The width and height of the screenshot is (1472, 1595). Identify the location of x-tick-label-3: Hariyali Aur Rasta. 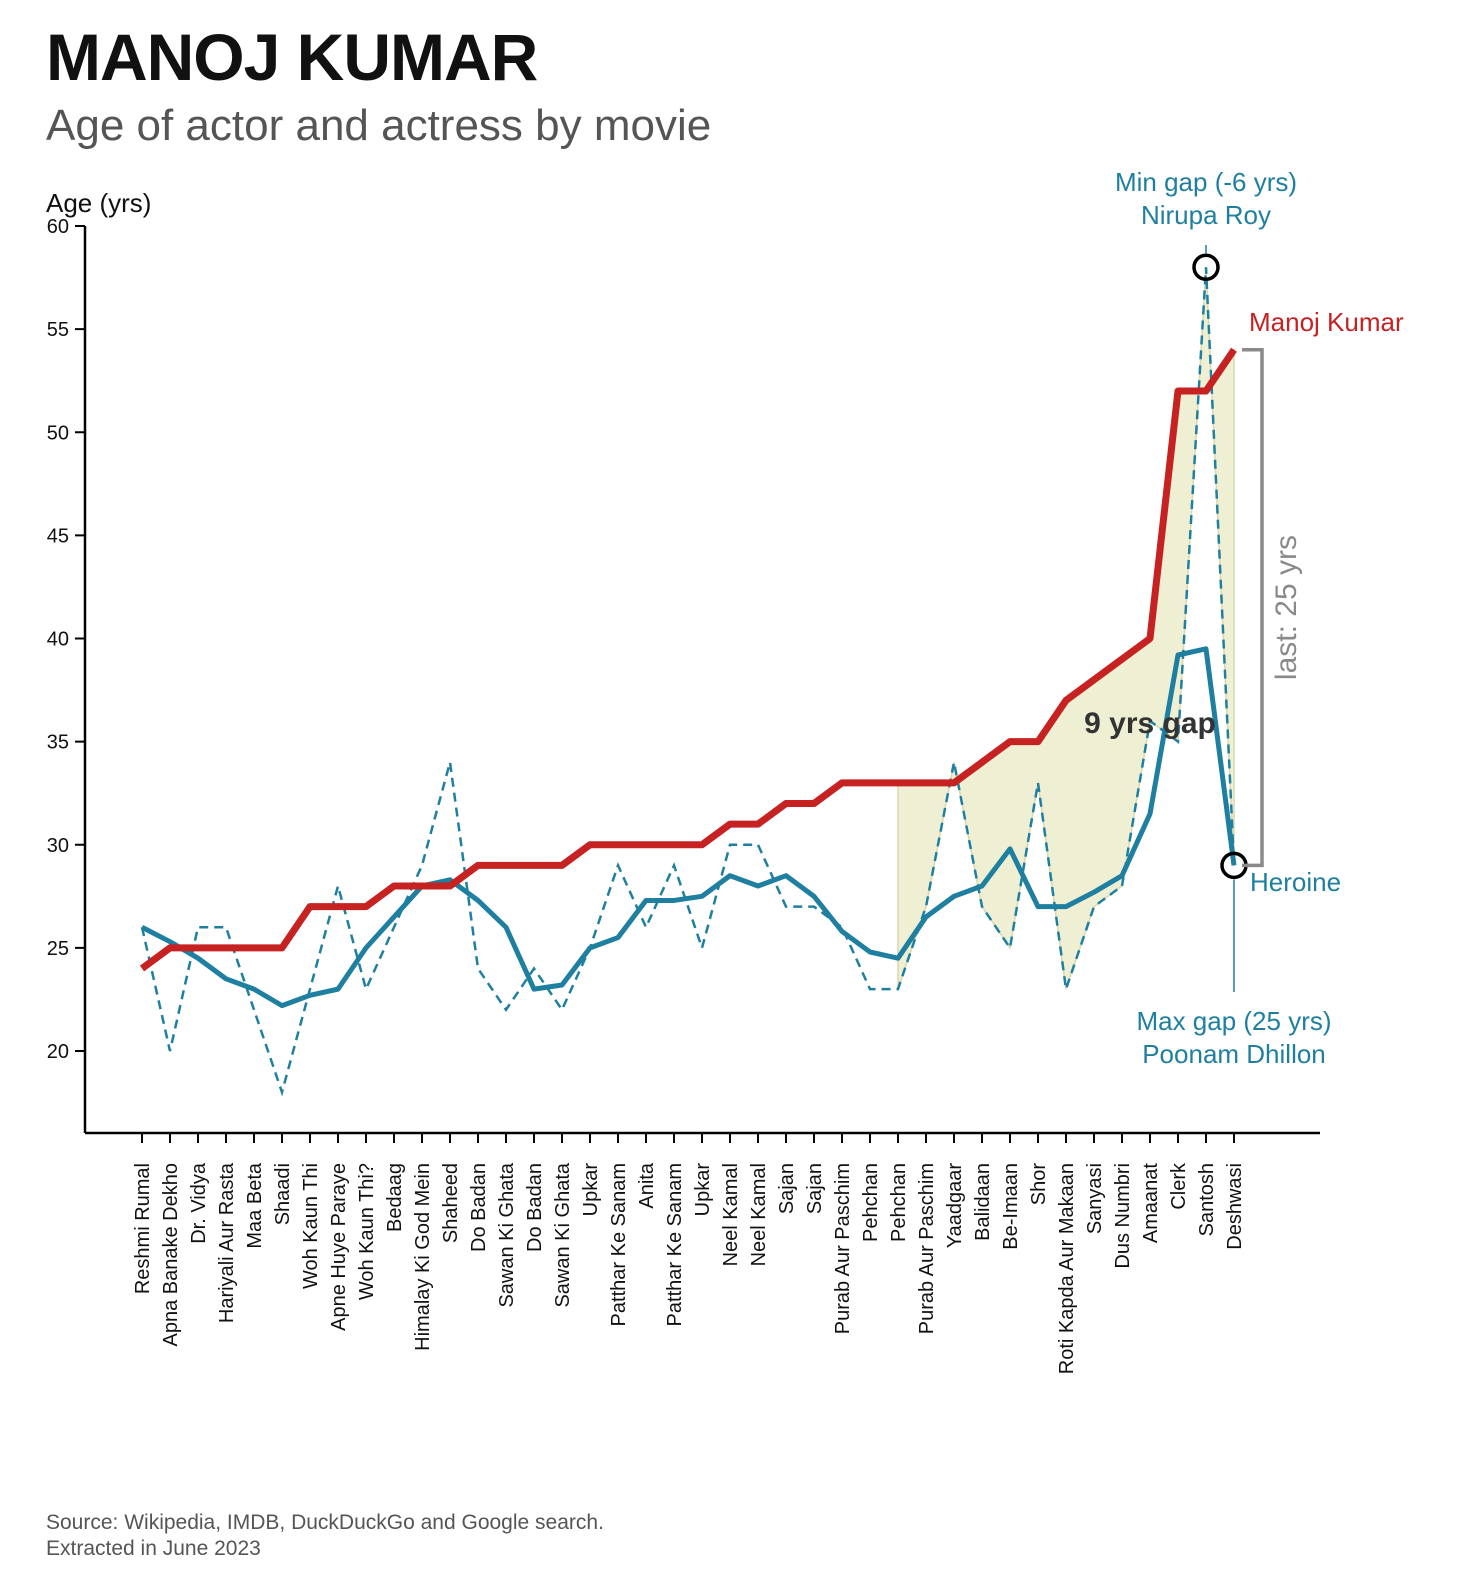
(227, 1242).